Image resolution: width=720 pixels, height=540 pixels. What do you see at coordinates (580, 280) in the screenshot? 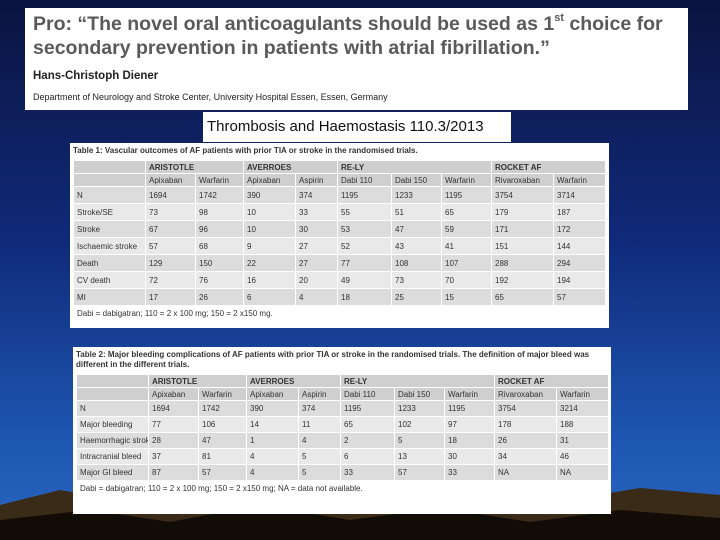
I see `cell: 194` at bounding box center [580, 280].